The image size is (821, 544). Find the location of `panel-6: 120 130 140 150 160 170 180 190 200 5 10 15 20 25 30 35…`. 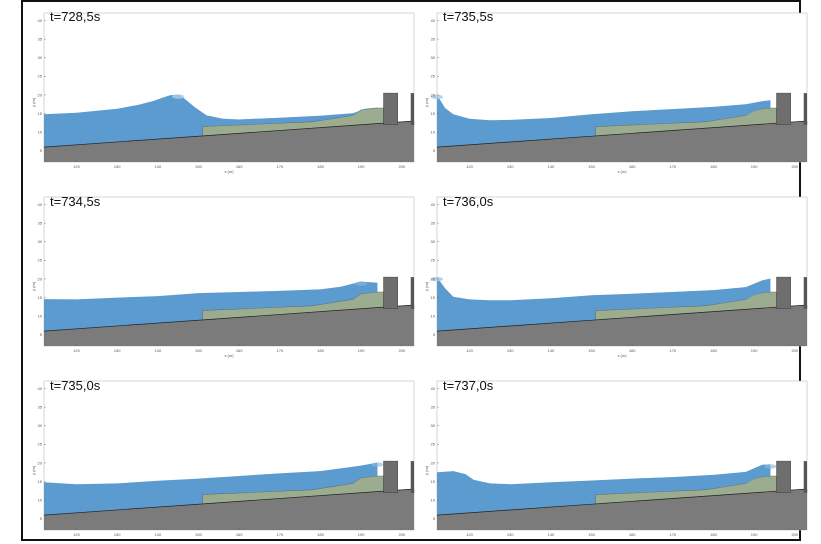

panel-6: 120 130 140 150 160 170 180 190 200 5 10 15 20 25 30 35… is located at coordinates (616, 458).